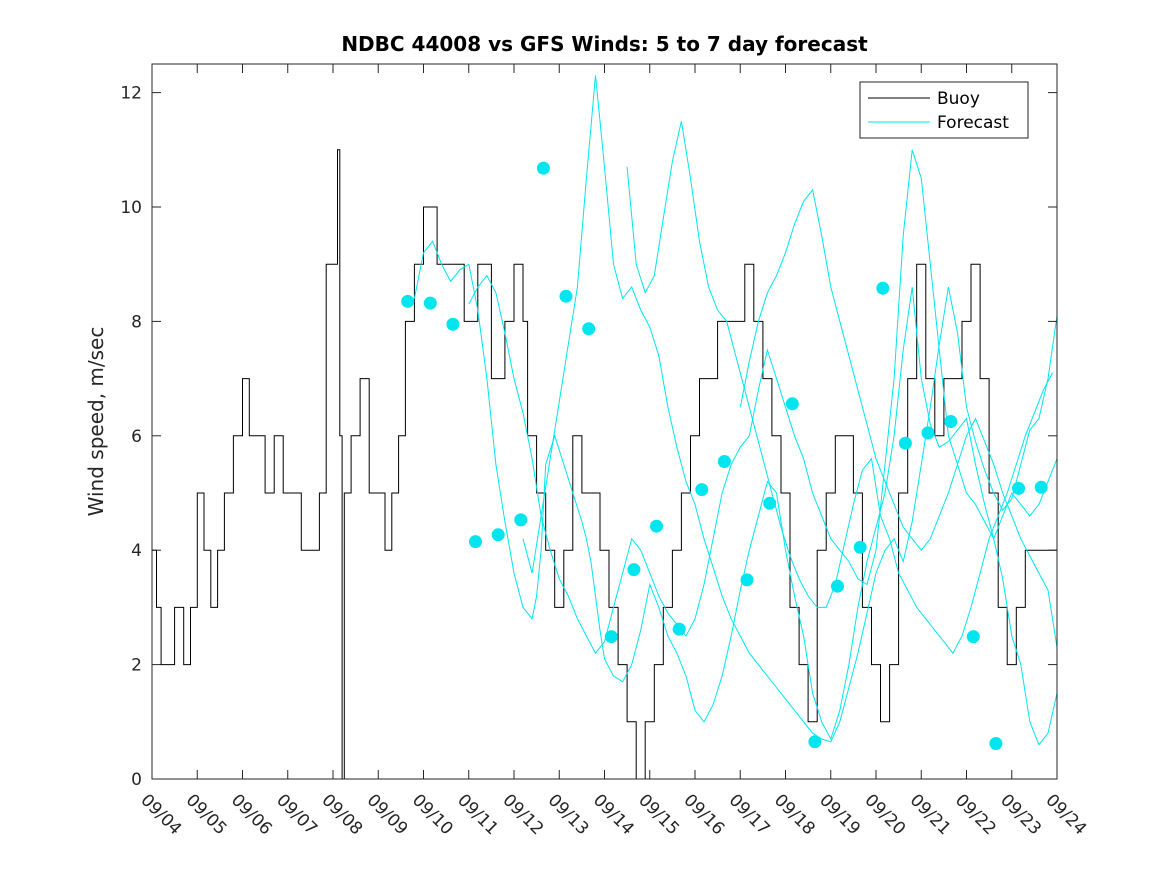 This screenshot has width=1167, height=875. I want to click on y-tick-label: 4, so click(136, 551).